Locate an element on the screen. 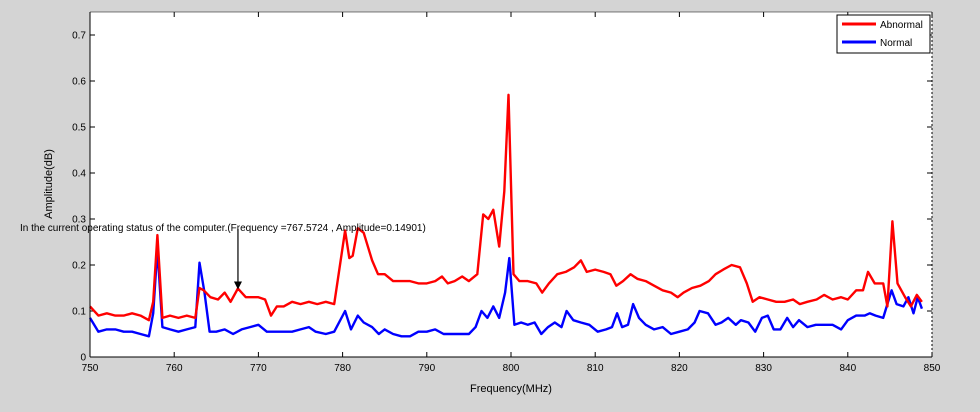 The image size is (980, 412). y-tick-label: 0.7 is located at coordinates (79, 36).